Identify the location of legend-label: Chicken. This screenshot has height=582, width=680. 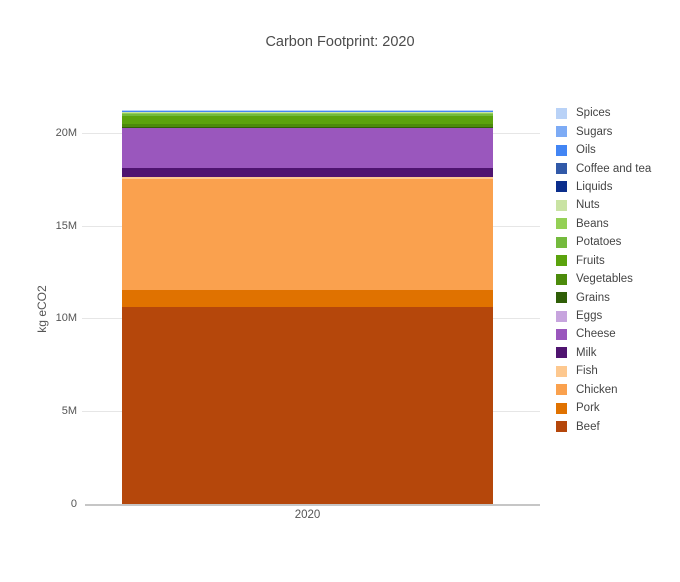
(597, 389).